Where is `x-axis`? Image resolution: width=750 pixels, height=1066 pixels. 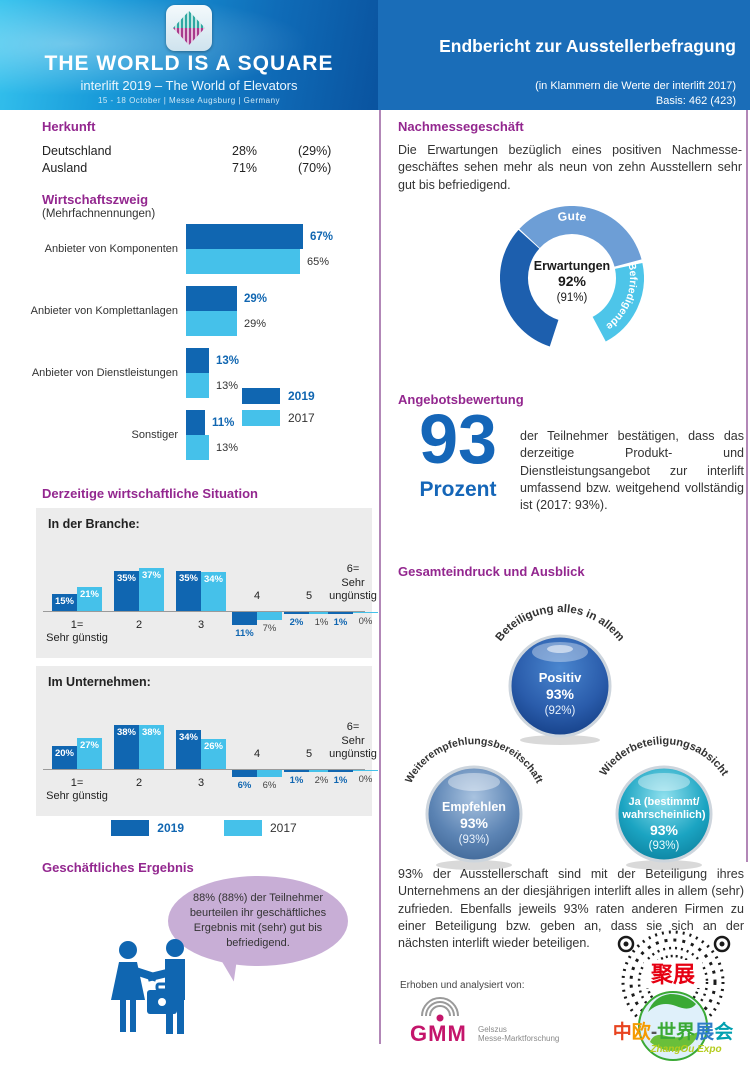 x-axis is located at coordinates (204, 611).